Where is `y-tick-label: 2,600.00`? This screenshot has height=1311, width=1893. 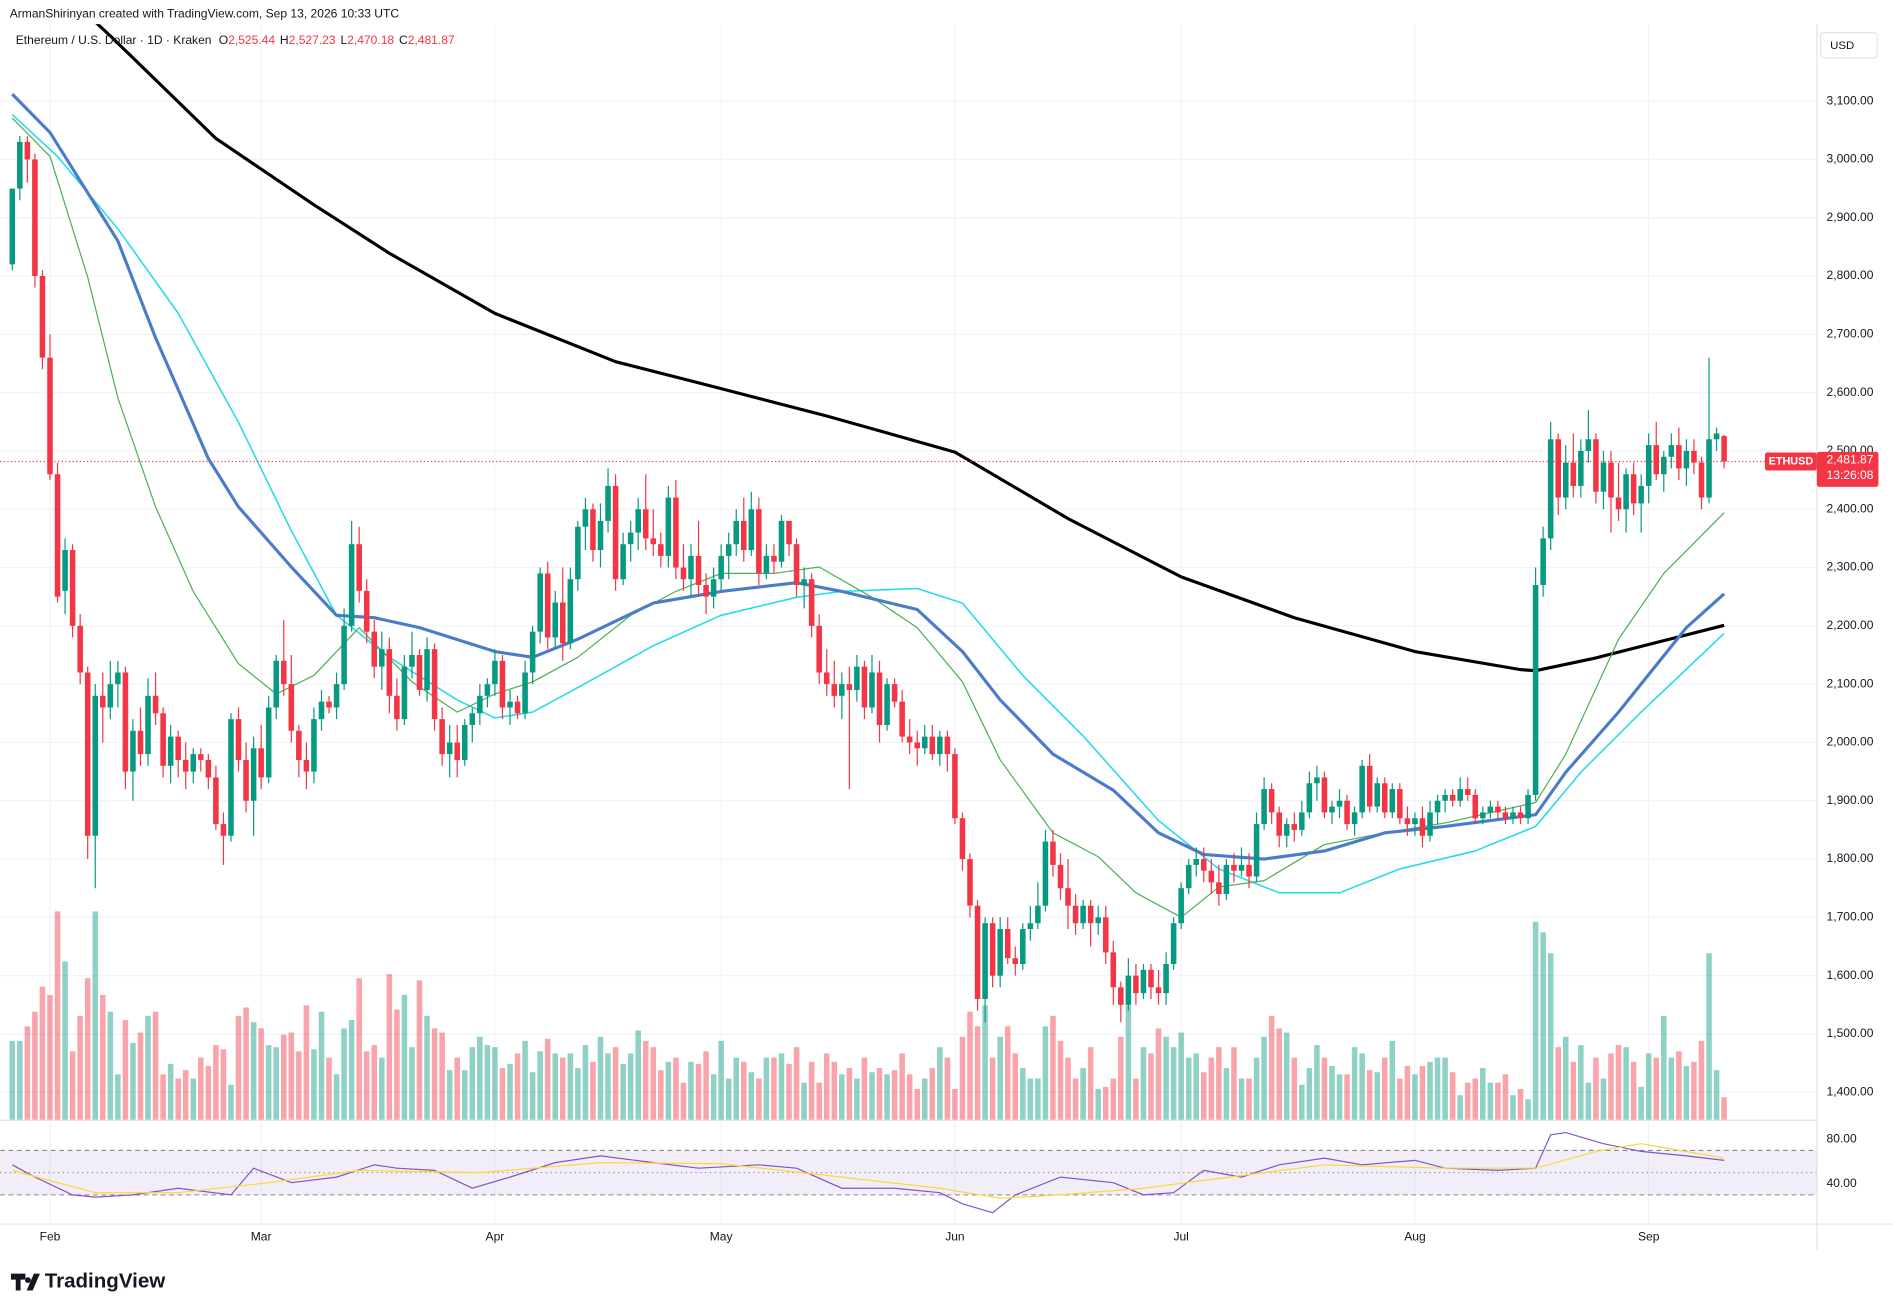
y-tick-label: 2,600.00 is located at coordinates (1850, 392).